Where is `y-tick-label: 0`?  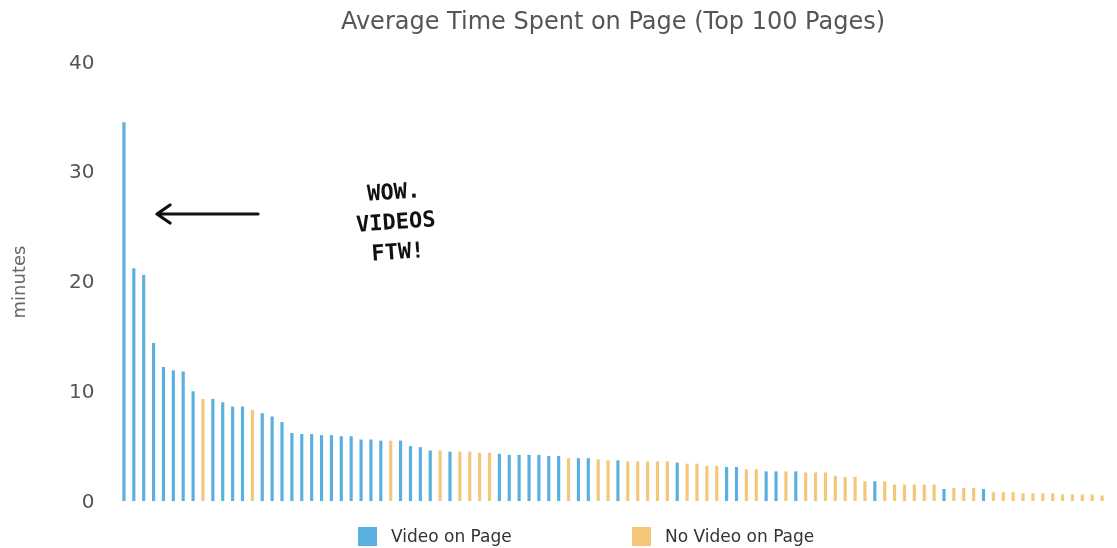
y-tick-label: 0 is located at coordinates (88, 500).